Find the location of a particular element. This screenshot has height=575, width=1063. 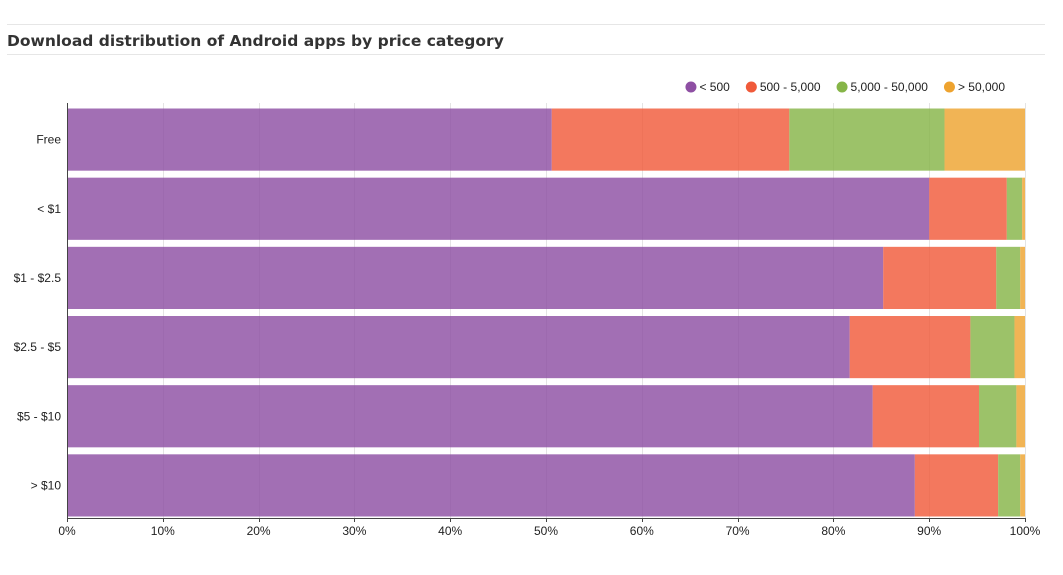

legend-label: > 50,000 is located at coordinates (981, 87).